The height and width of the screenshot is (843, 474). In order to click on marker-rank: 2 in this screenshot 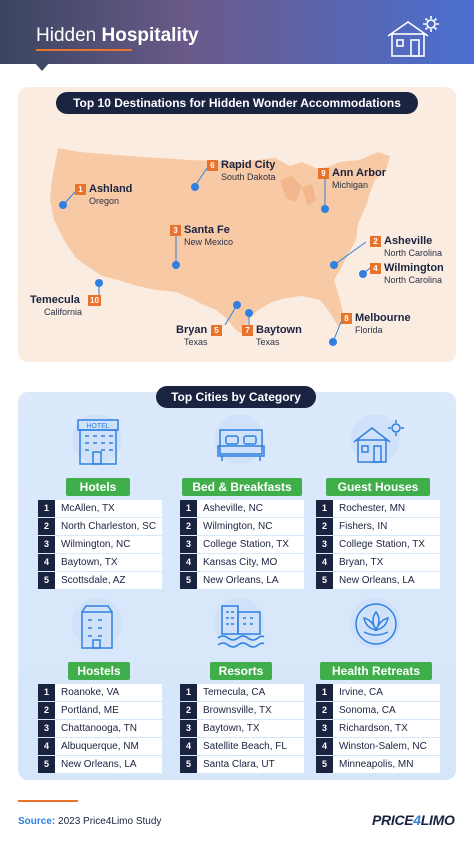, I will do `click(375, 241)`.